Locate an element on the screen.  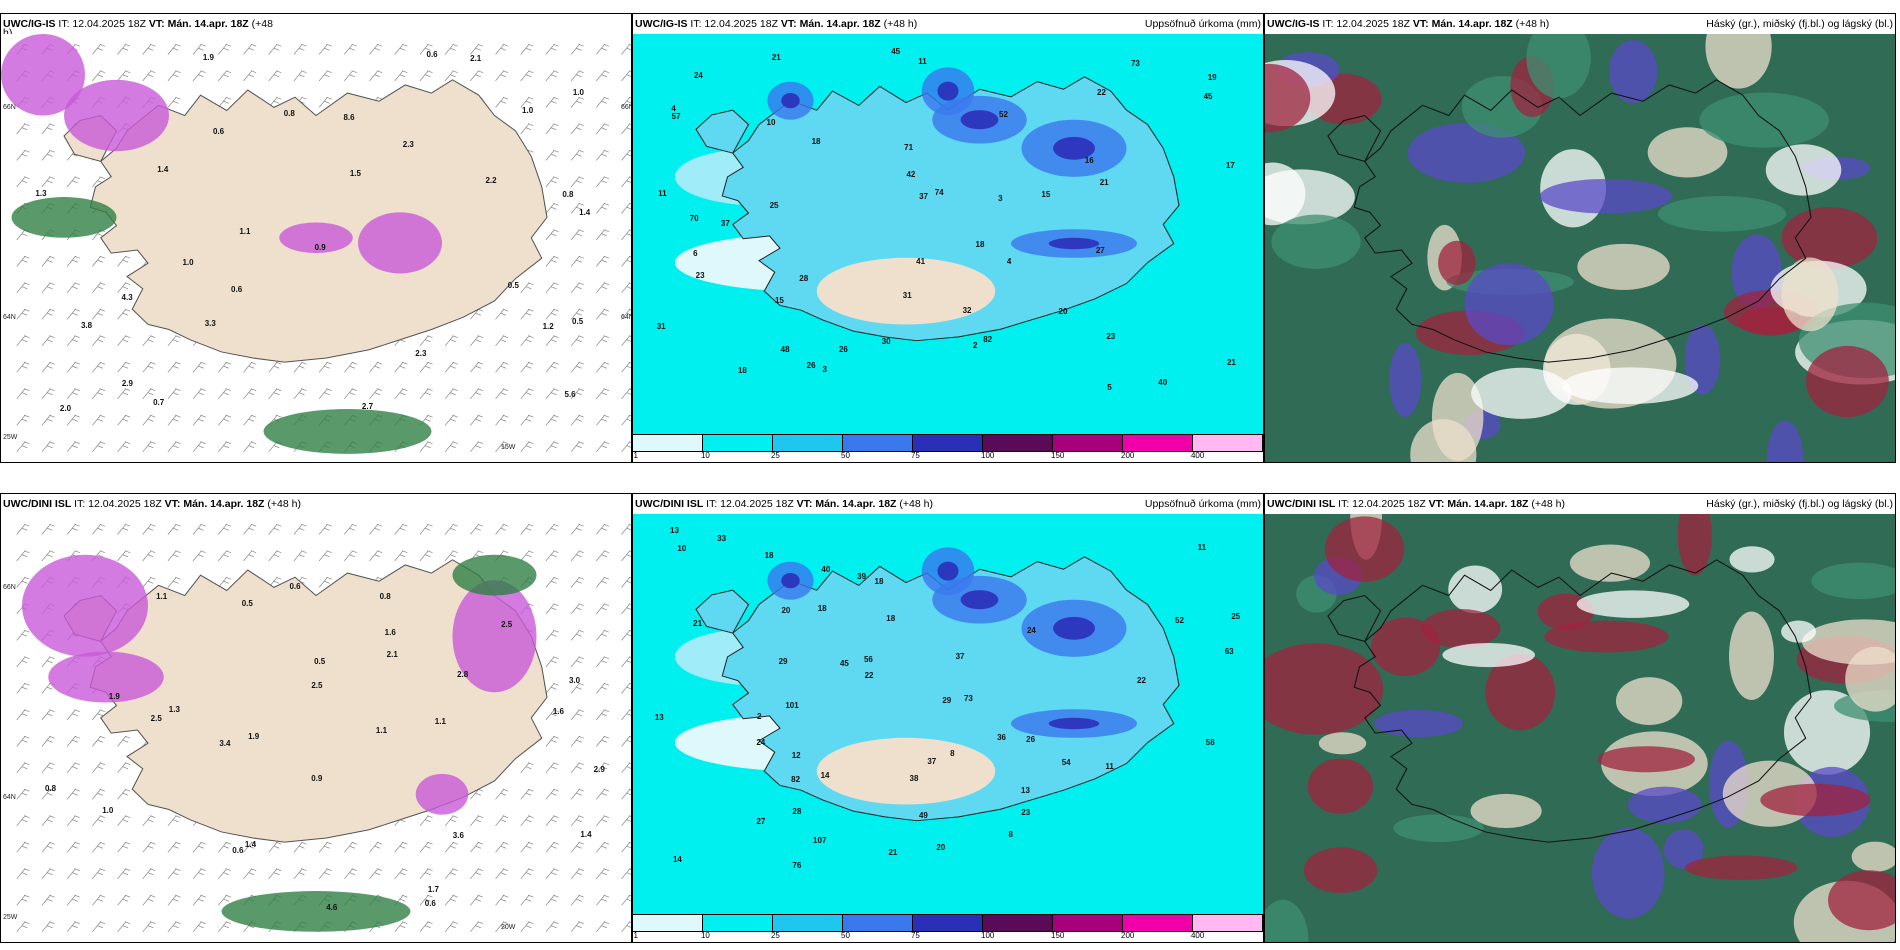
map-area is located at coordinates (316, 248).